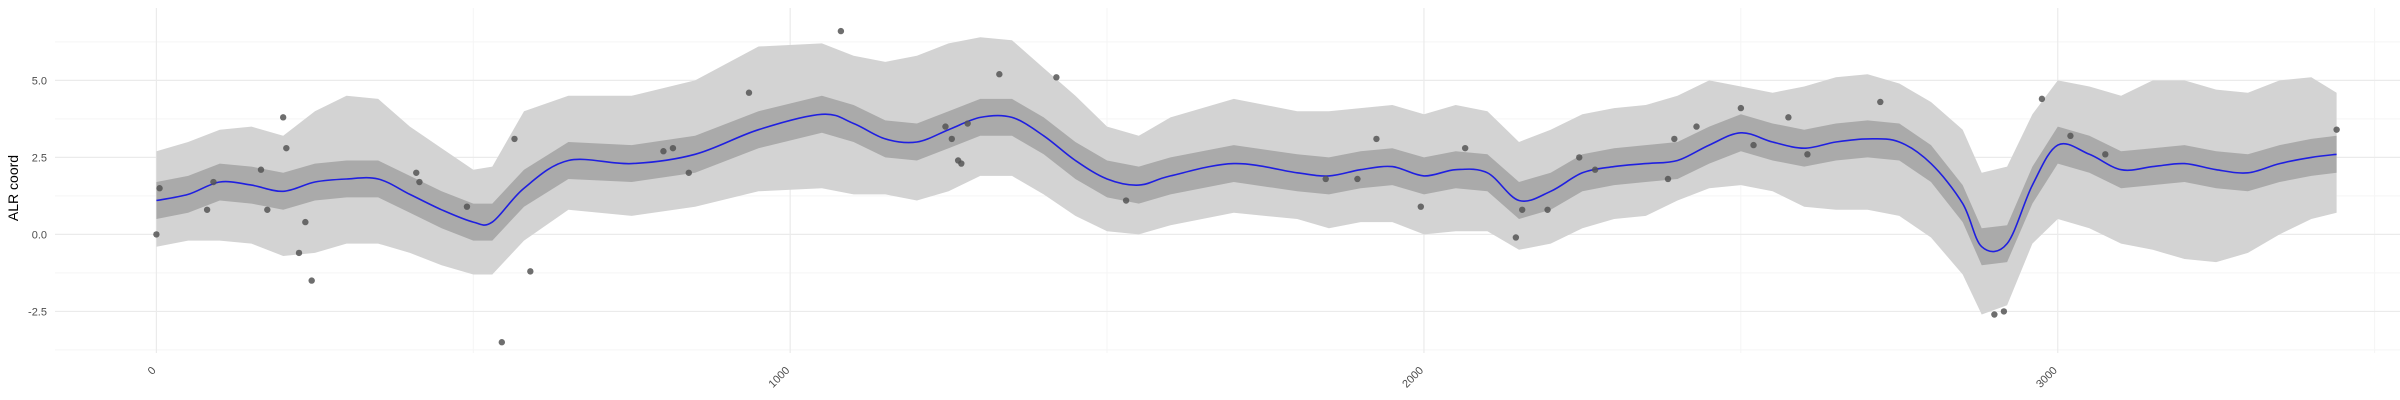 This screenshot has height=400, width=2400. I want to click on y-tick-label: 5.0, so click(39, 81).